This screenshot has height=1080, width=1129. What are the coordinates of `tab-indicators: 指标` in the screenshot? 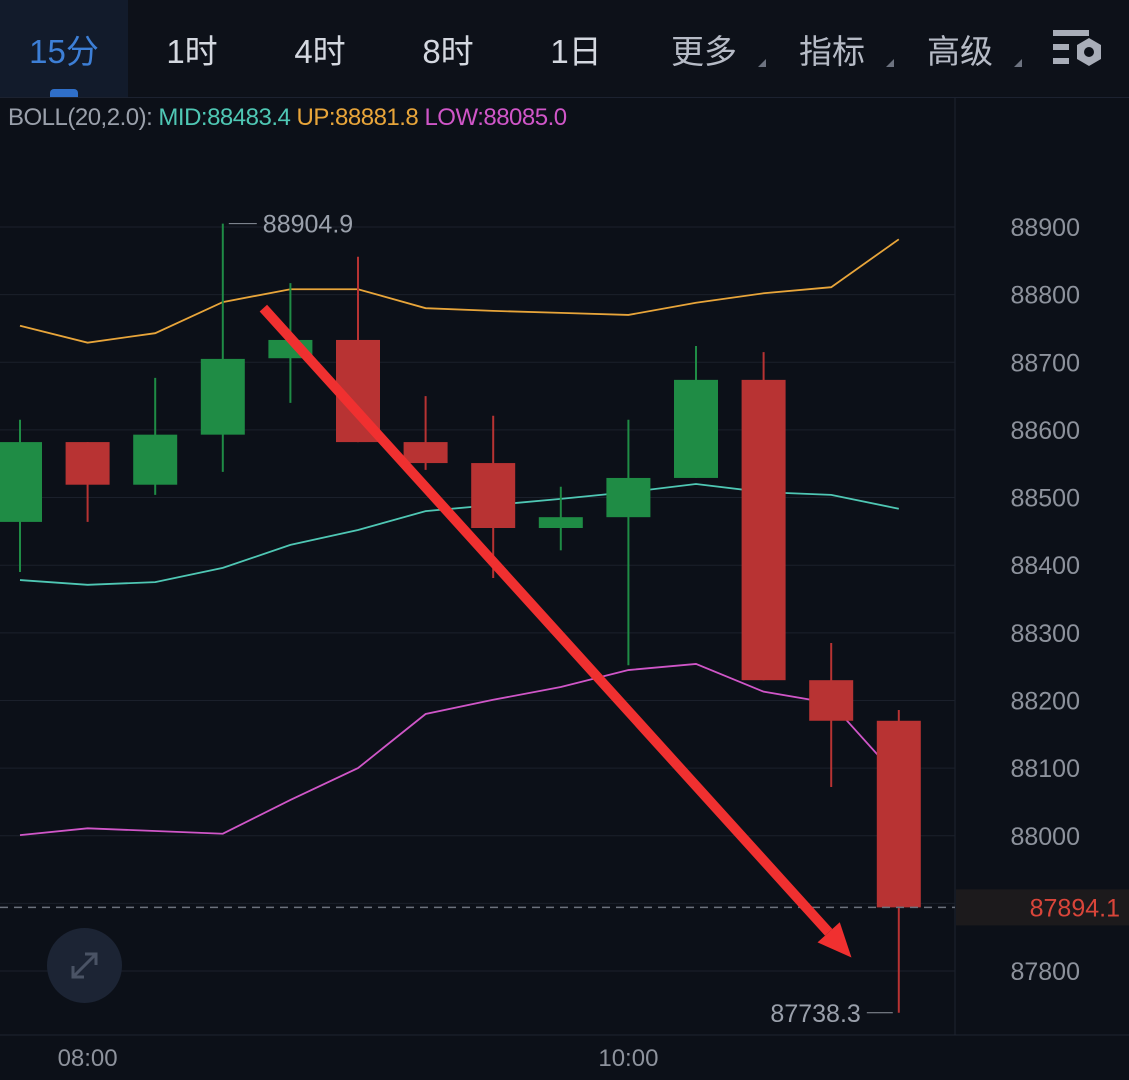 It's located at (832, 48).